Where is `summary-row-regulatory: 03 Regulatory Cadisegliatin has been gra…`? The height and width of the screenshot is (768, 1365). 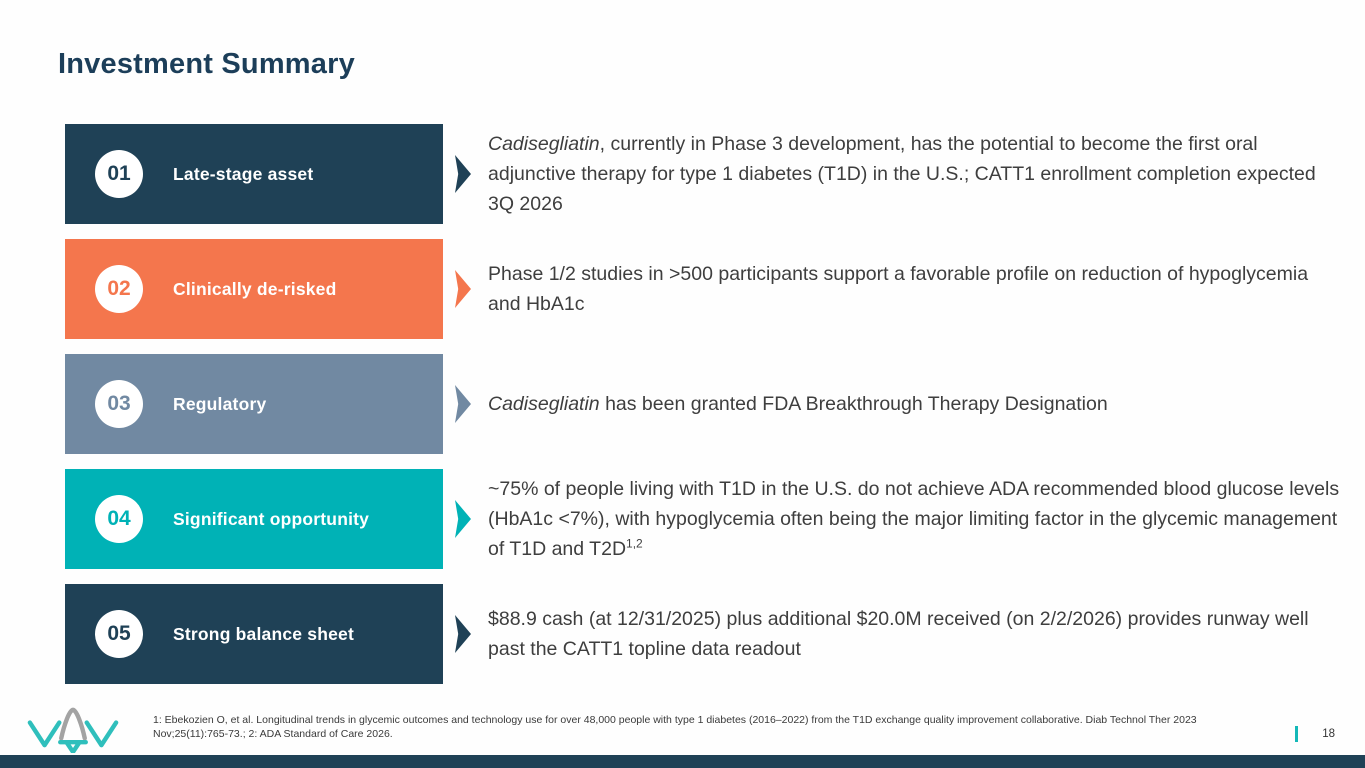 summary-row-regulatory: 03 Regulatory Cadisegliatin has been gra… is located at coordinates (705, 404).